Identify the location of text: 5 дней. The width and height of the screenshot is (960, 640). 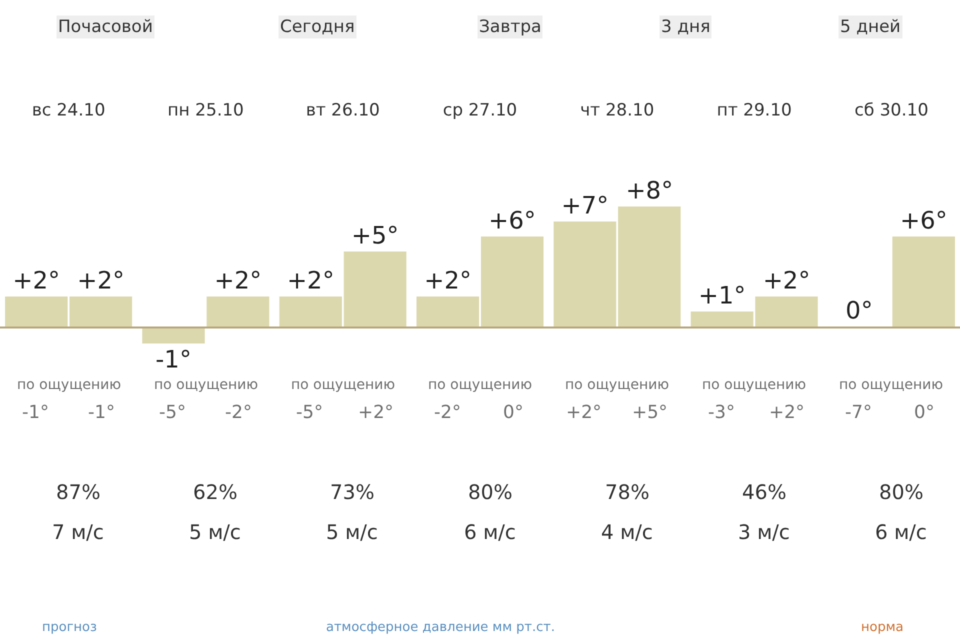
(870, 27).